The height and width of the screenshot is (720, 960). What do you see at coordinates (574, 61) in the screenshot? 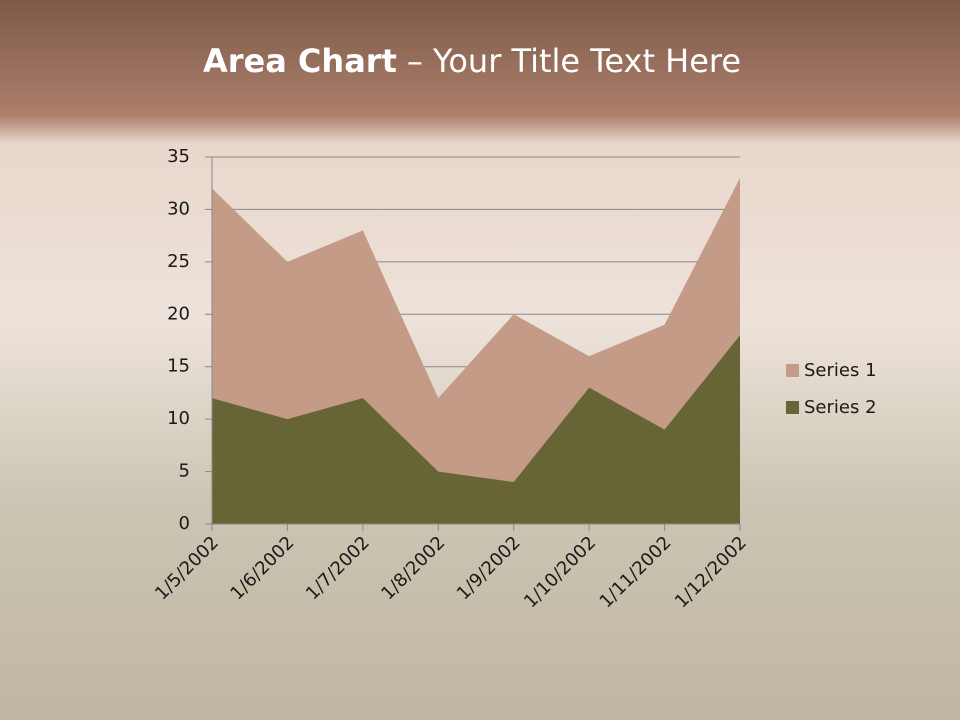
I see `title-rest: – Your Title Text Here` at bounding box center [574, 61].